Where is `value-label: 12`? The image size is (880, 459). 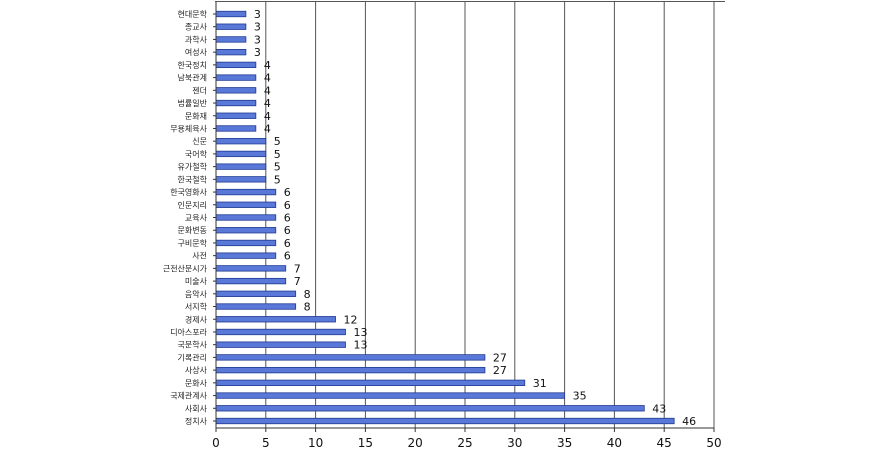 value-label: 12 is located at coordinates (351, 319).